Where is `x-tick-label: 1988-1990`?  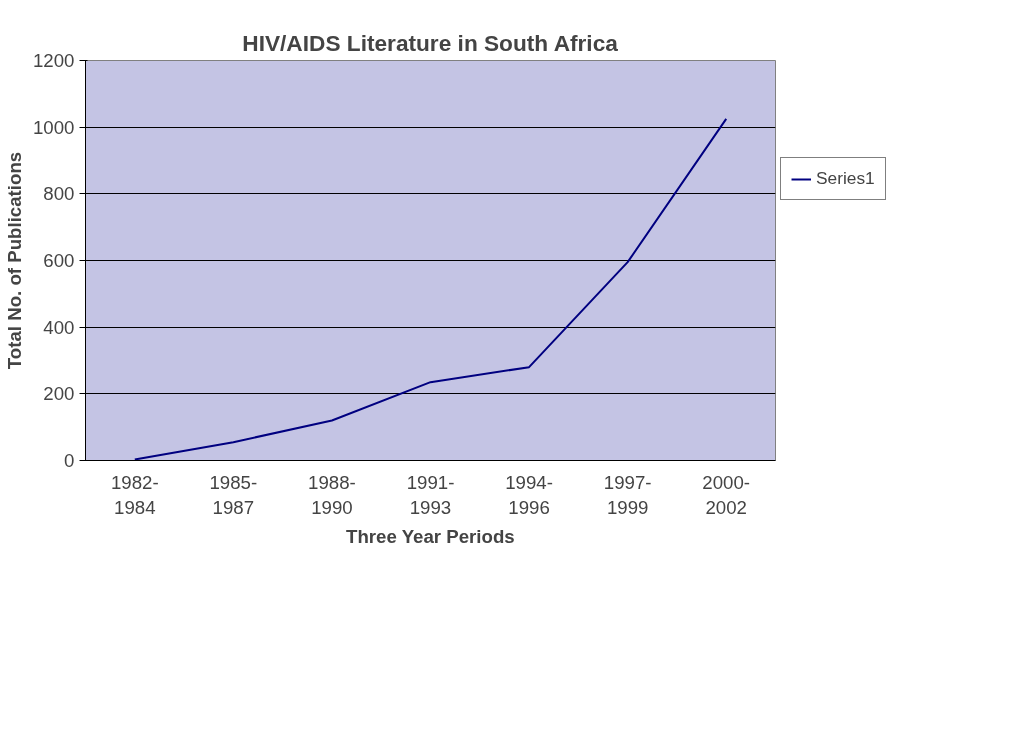
x-tick-label: 1988-1990 is located at coordinates (332, 494).